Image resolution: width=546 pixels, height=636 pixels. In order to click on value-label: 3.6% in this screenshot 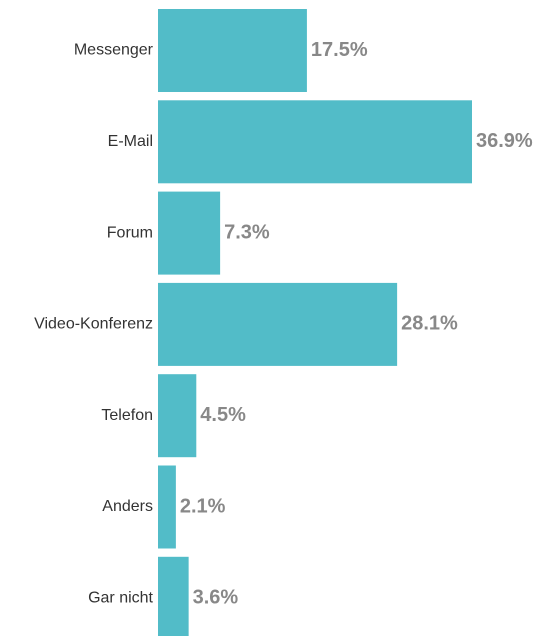, I will do `click(216, 598)`.